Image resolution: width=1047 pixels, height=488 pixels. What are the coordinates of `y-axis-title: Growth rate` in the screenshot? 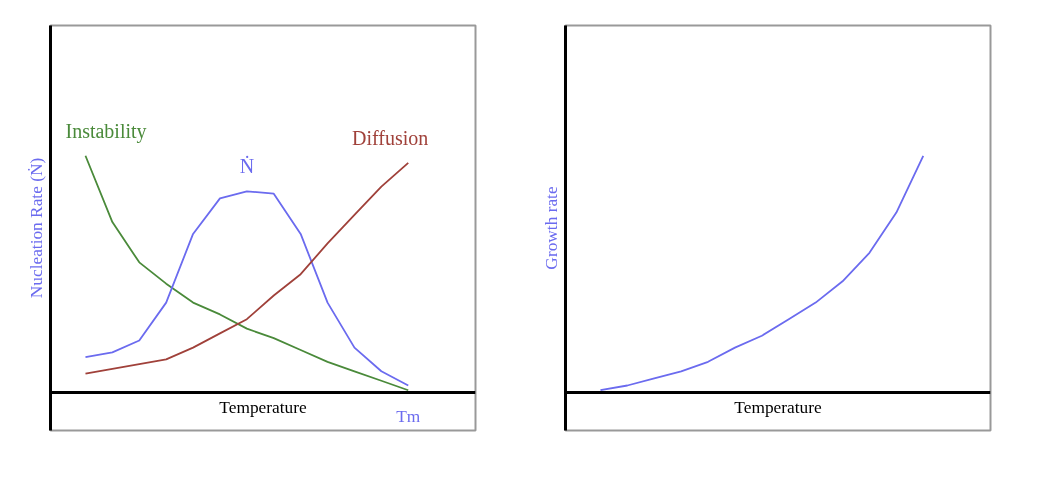 It's located at (551, 228).